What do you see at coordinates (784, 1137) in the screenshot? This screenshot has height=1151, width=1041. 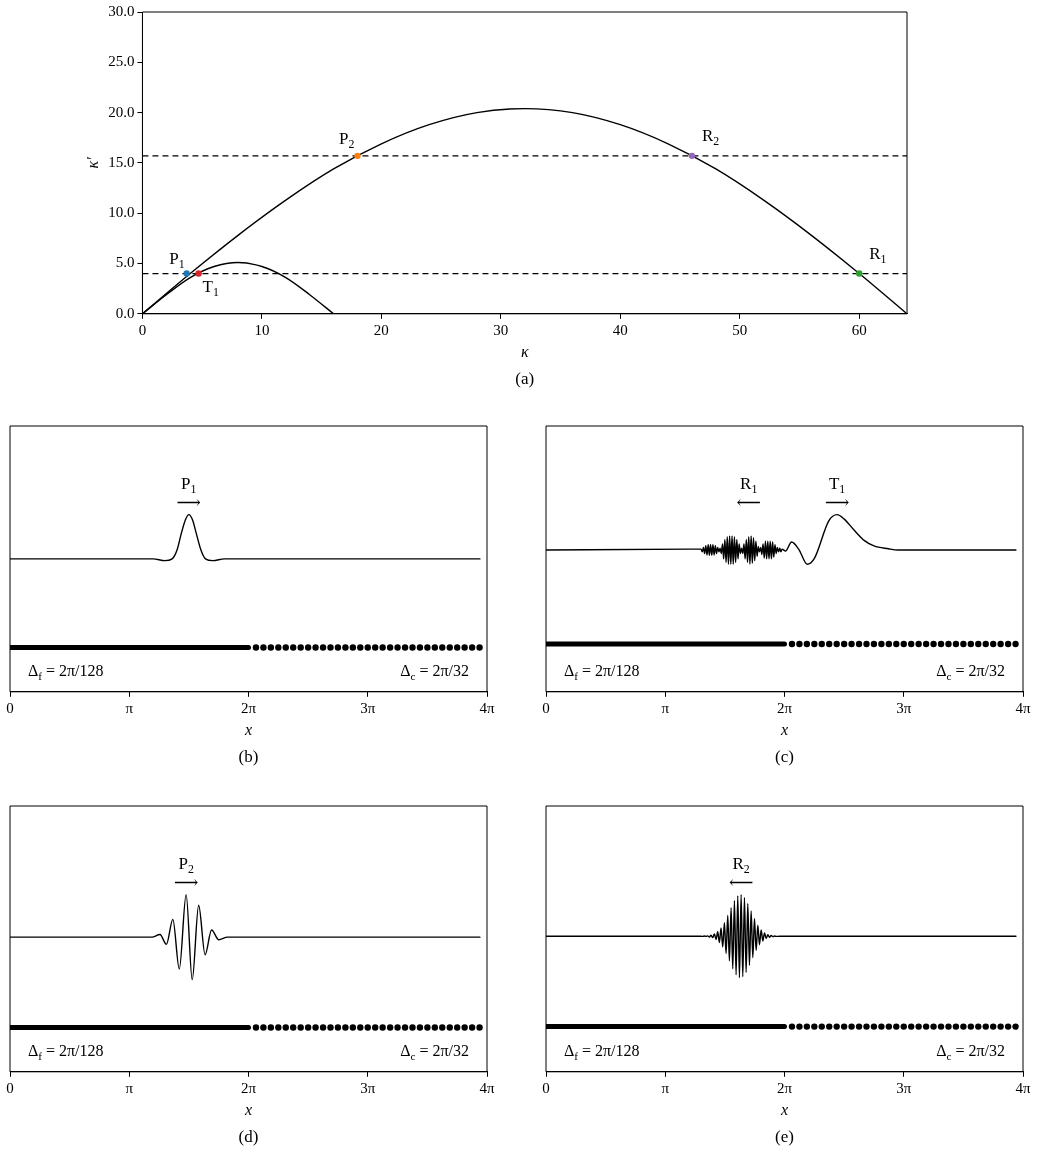 I see `text: (e)` at bounding box center [784, 1137].